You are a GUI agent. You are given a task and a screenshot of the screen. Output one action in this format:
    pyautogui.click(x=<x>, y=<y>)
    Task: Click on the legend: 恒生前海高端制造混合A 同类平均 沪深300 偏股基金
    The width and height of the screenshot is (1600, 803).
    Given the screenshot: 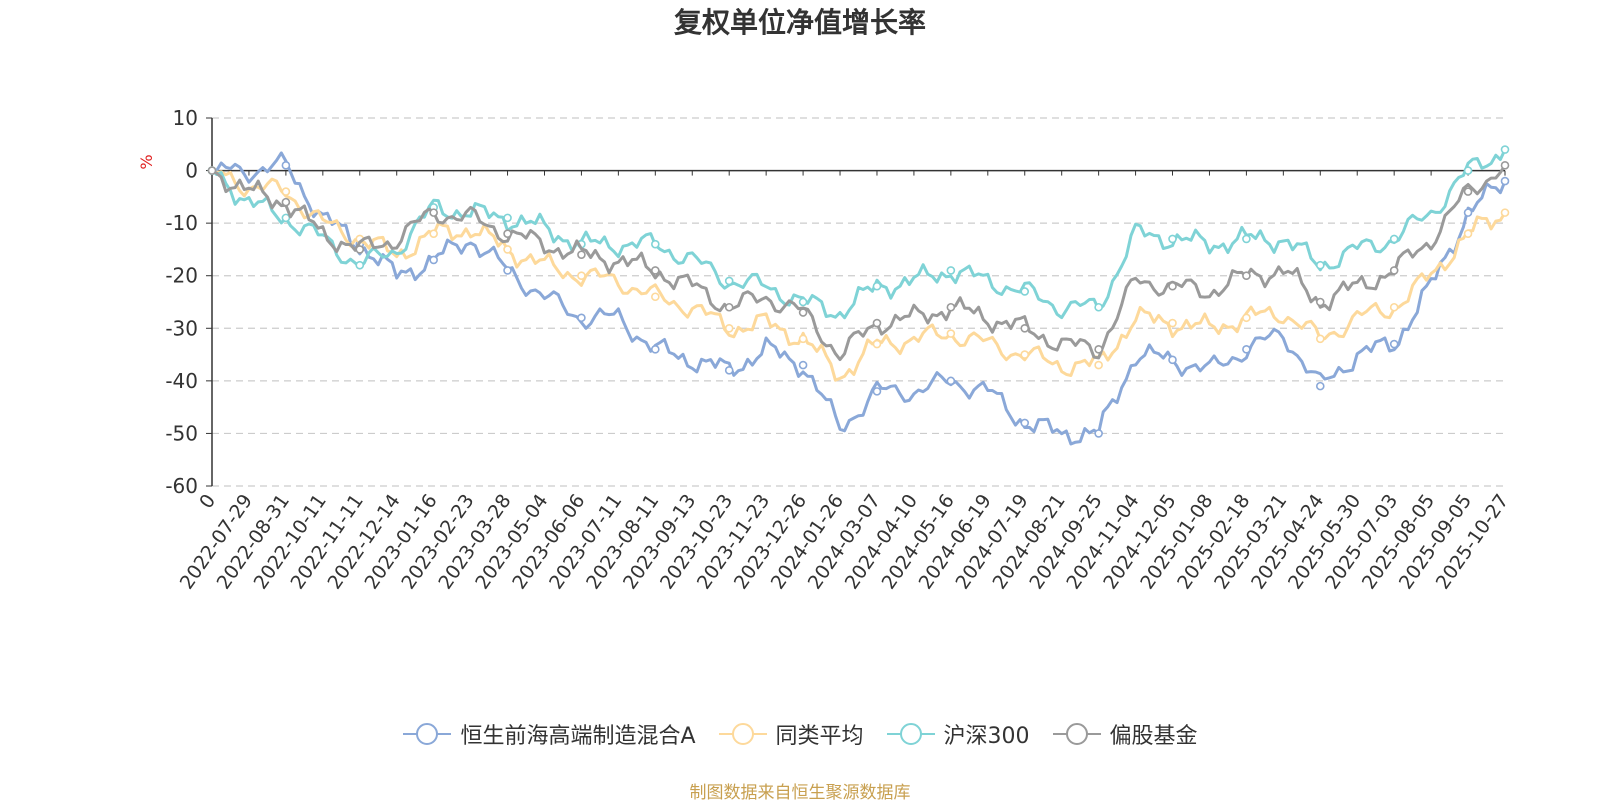 What is the action you would take?
    pyautogui.click(x=800, y=734)
    